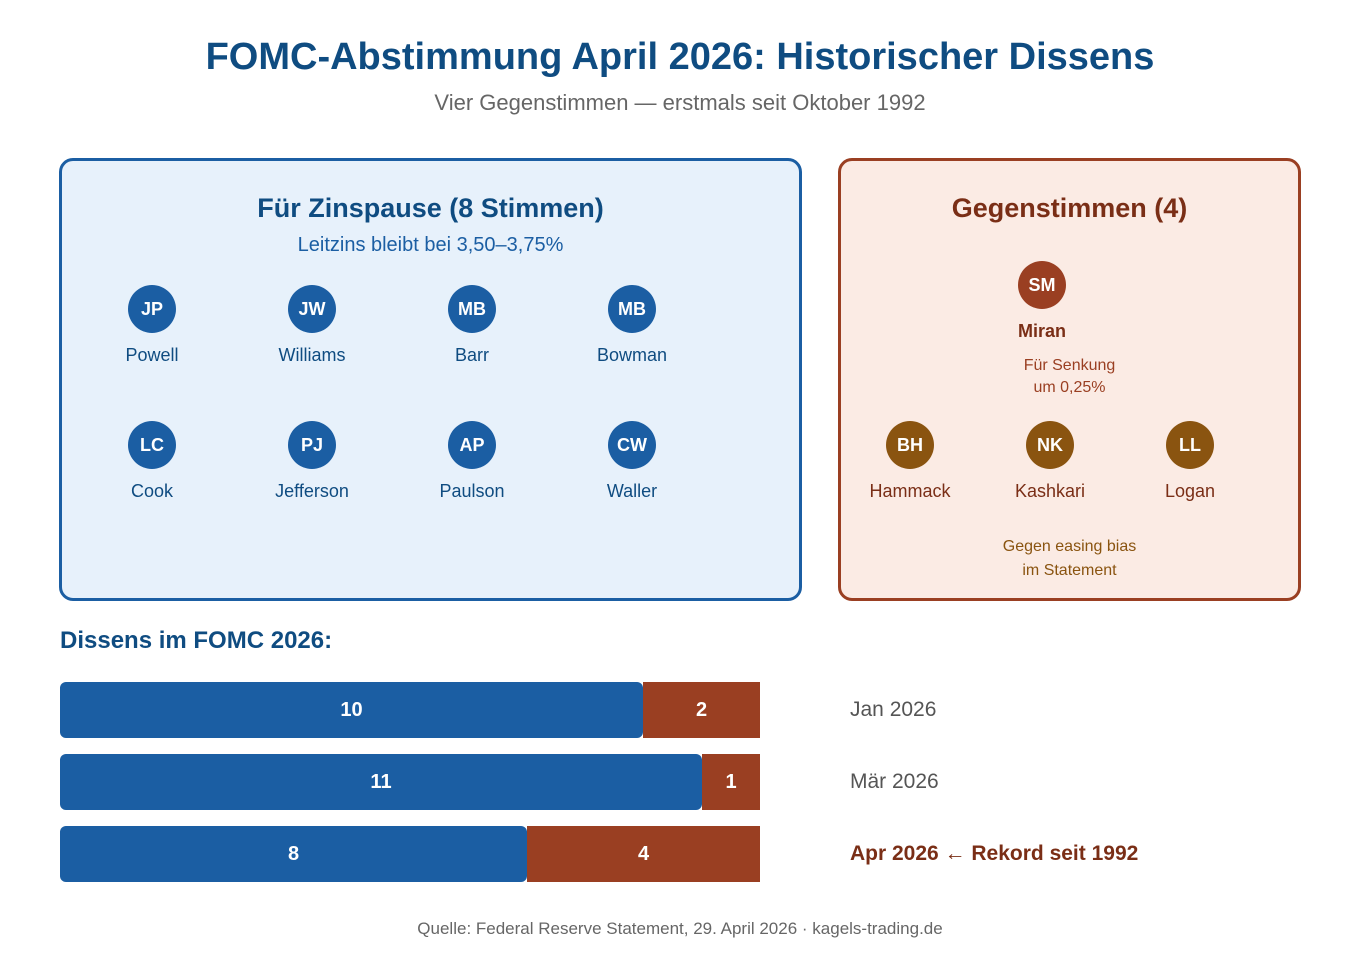 Image resolution: width=1360 pixels, height=960 pixels. I want to click on bar-category-label: Apr 2026 ← Rekord seit 1992, so click(994, 853).